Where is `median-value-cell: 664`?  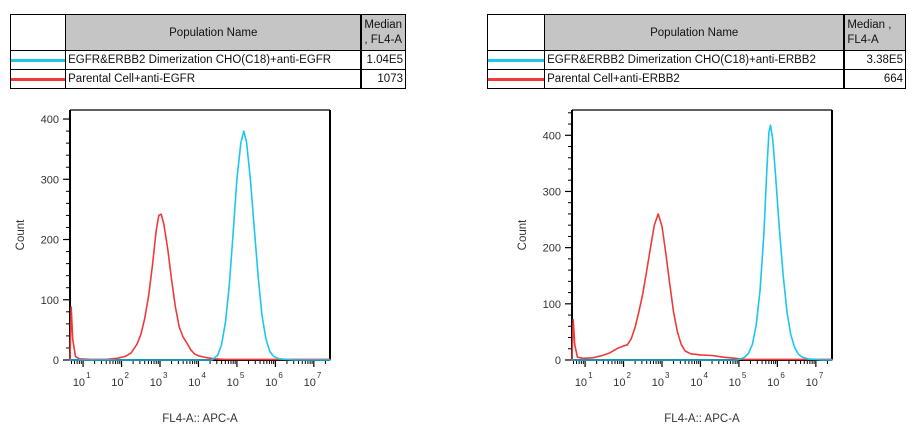 median-value-cell: 664 is located at coordinates (875, 79).